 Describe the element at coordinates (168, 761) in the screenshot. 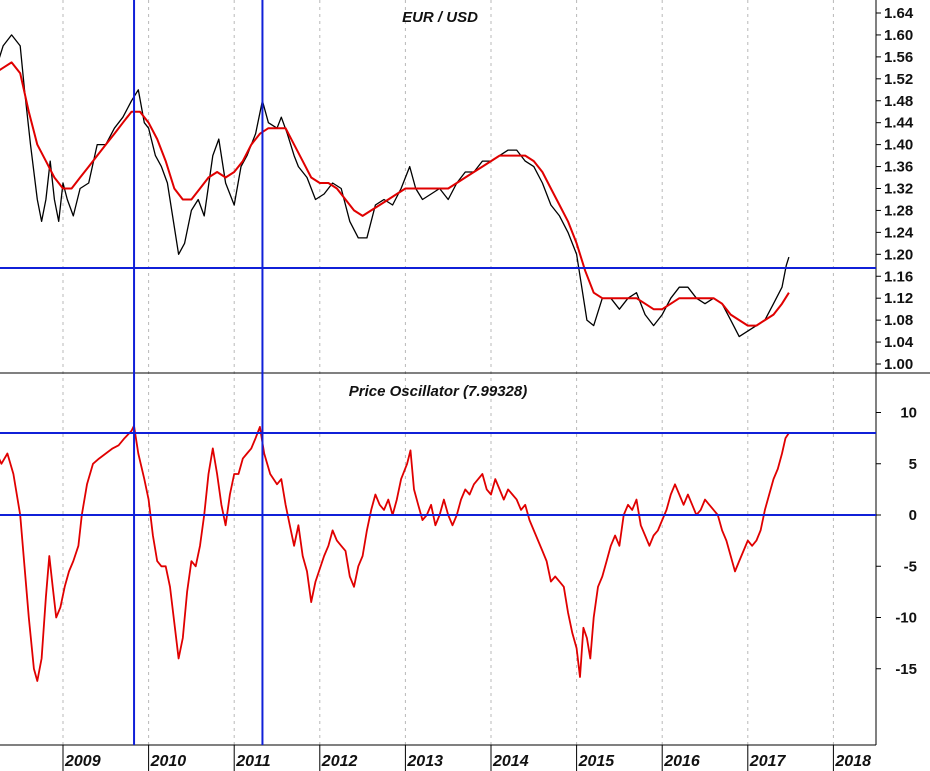

I see `x-tick-label: 2010` at that location.